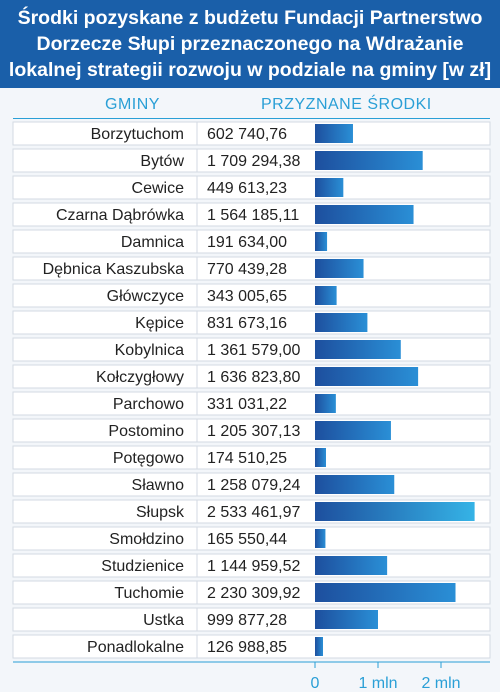 The image size is (500, 692). I want to click on column-header-gminy: GMINY, so click(132, 104).